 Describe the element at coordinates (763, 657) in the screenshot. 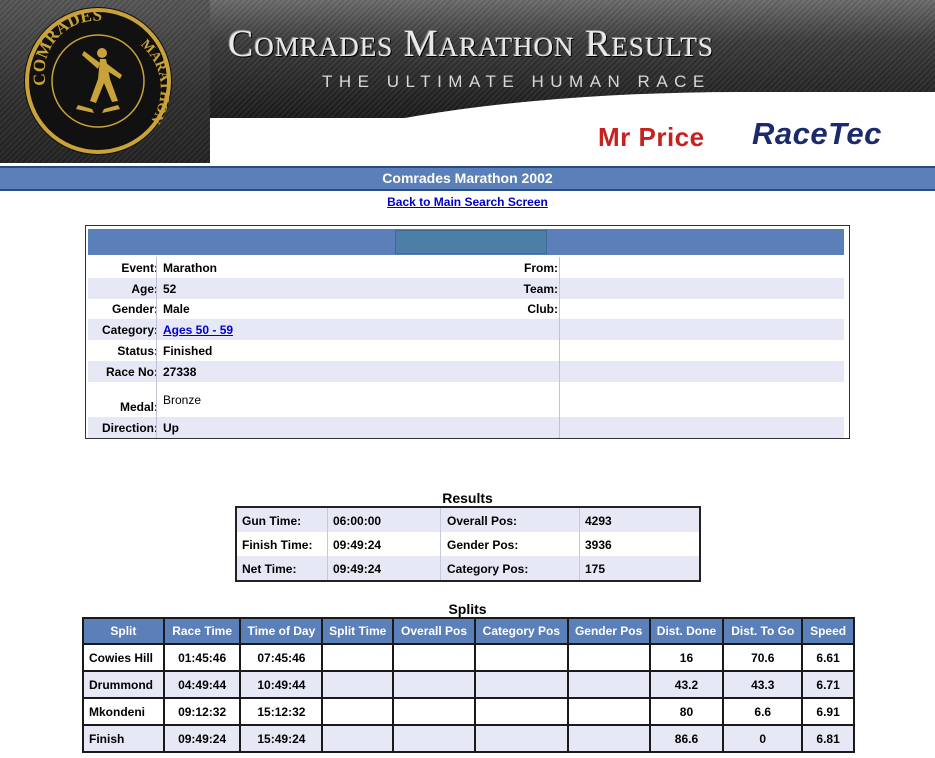

I see `split-dist-to-go: 70.6` at that location.